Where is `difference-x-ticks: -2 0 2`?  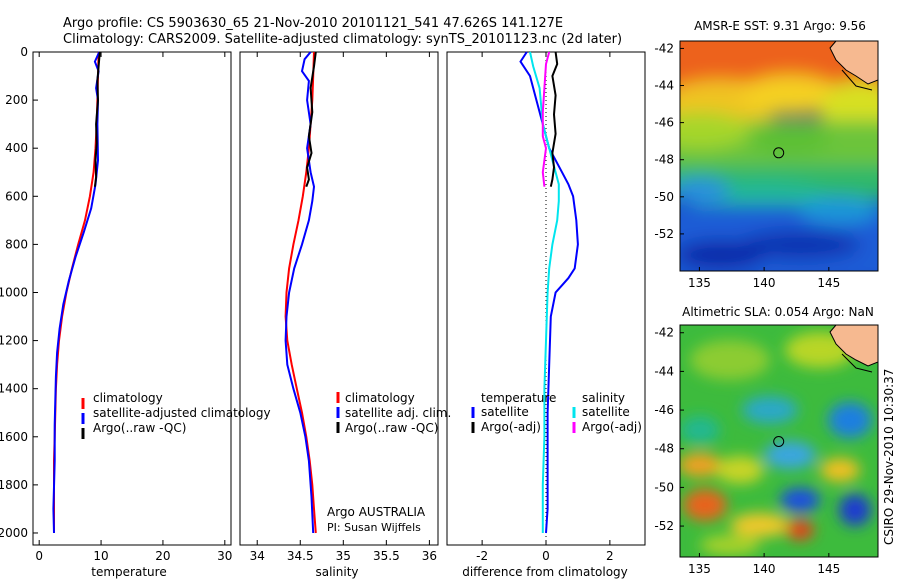
difference-x-ticks: -2 0 2 is located at coordinates (545, 307).